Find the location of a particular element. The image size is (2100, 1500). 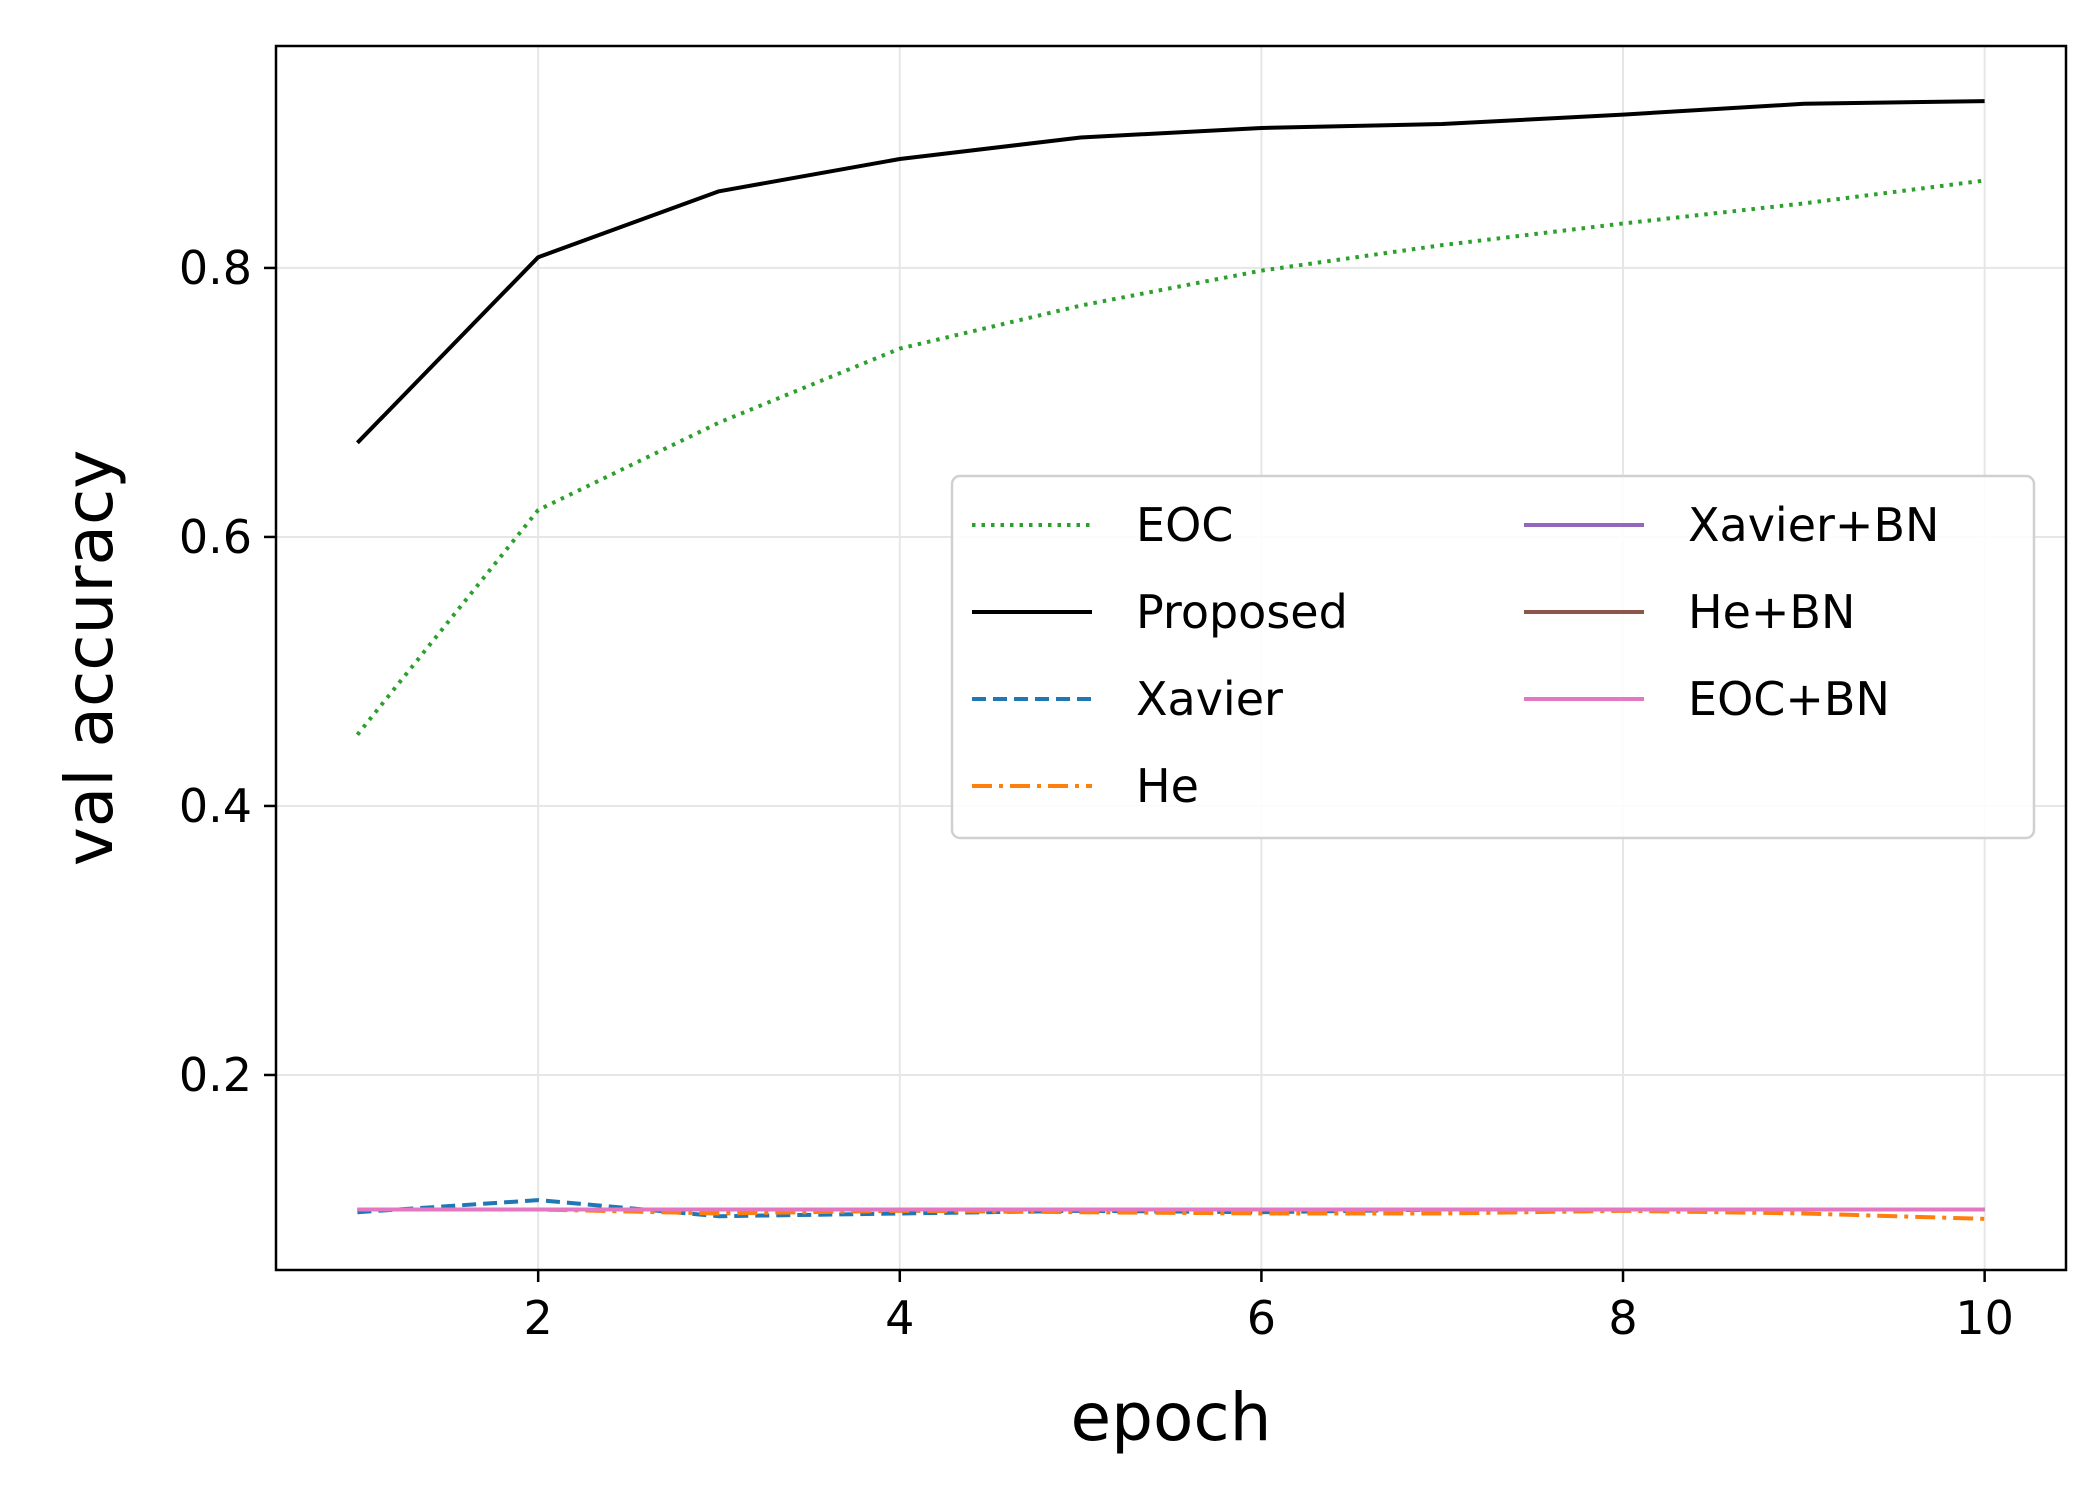

x-tick-label: 2 is located at coordinates (538, 1318).